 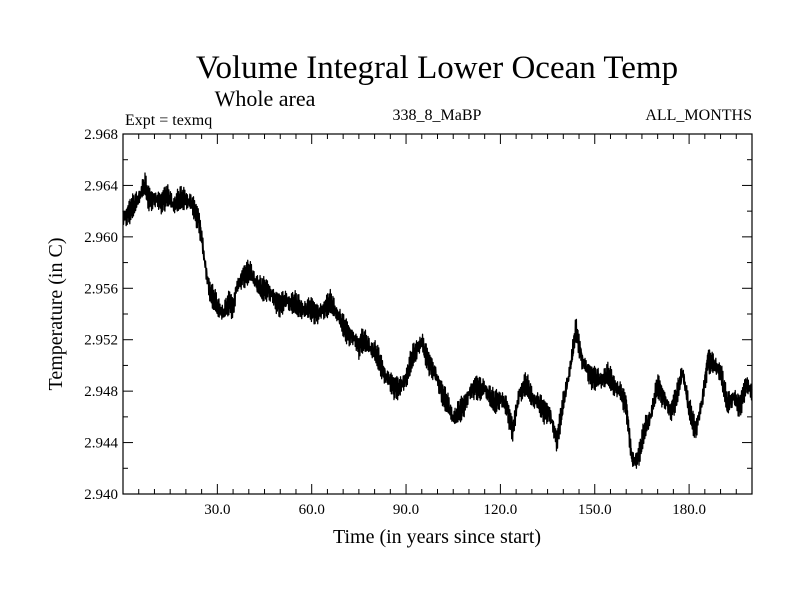 What do you see at coordinates (101, 341) in the screenshot?
I see `y-tick-label: 2.952` at bounding box center [101, 341].